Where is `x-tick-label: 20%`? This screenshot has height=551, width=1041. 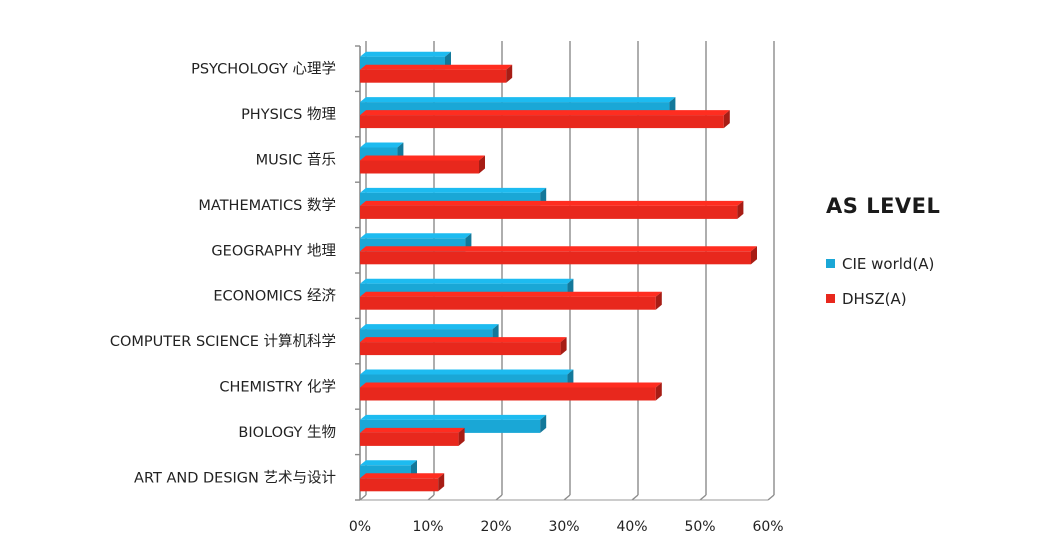
x-tick-label: 20% is located at coordinates (495, 527).